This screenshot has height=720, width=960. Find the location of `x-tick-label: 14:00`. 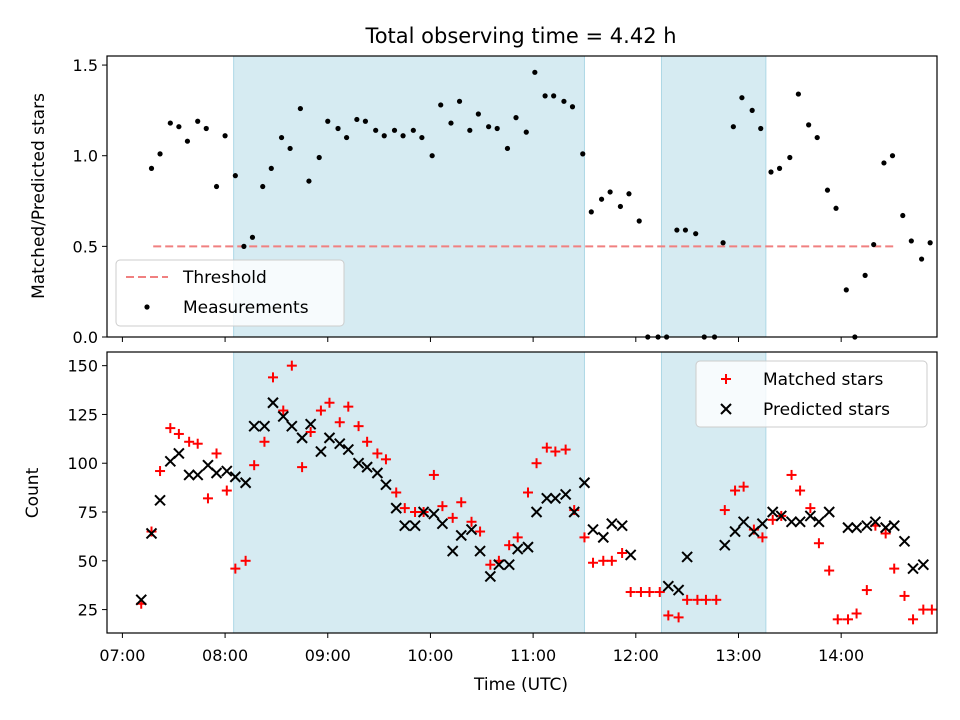

x-tick-label: 14:00 is located at coordinates (841, 655).